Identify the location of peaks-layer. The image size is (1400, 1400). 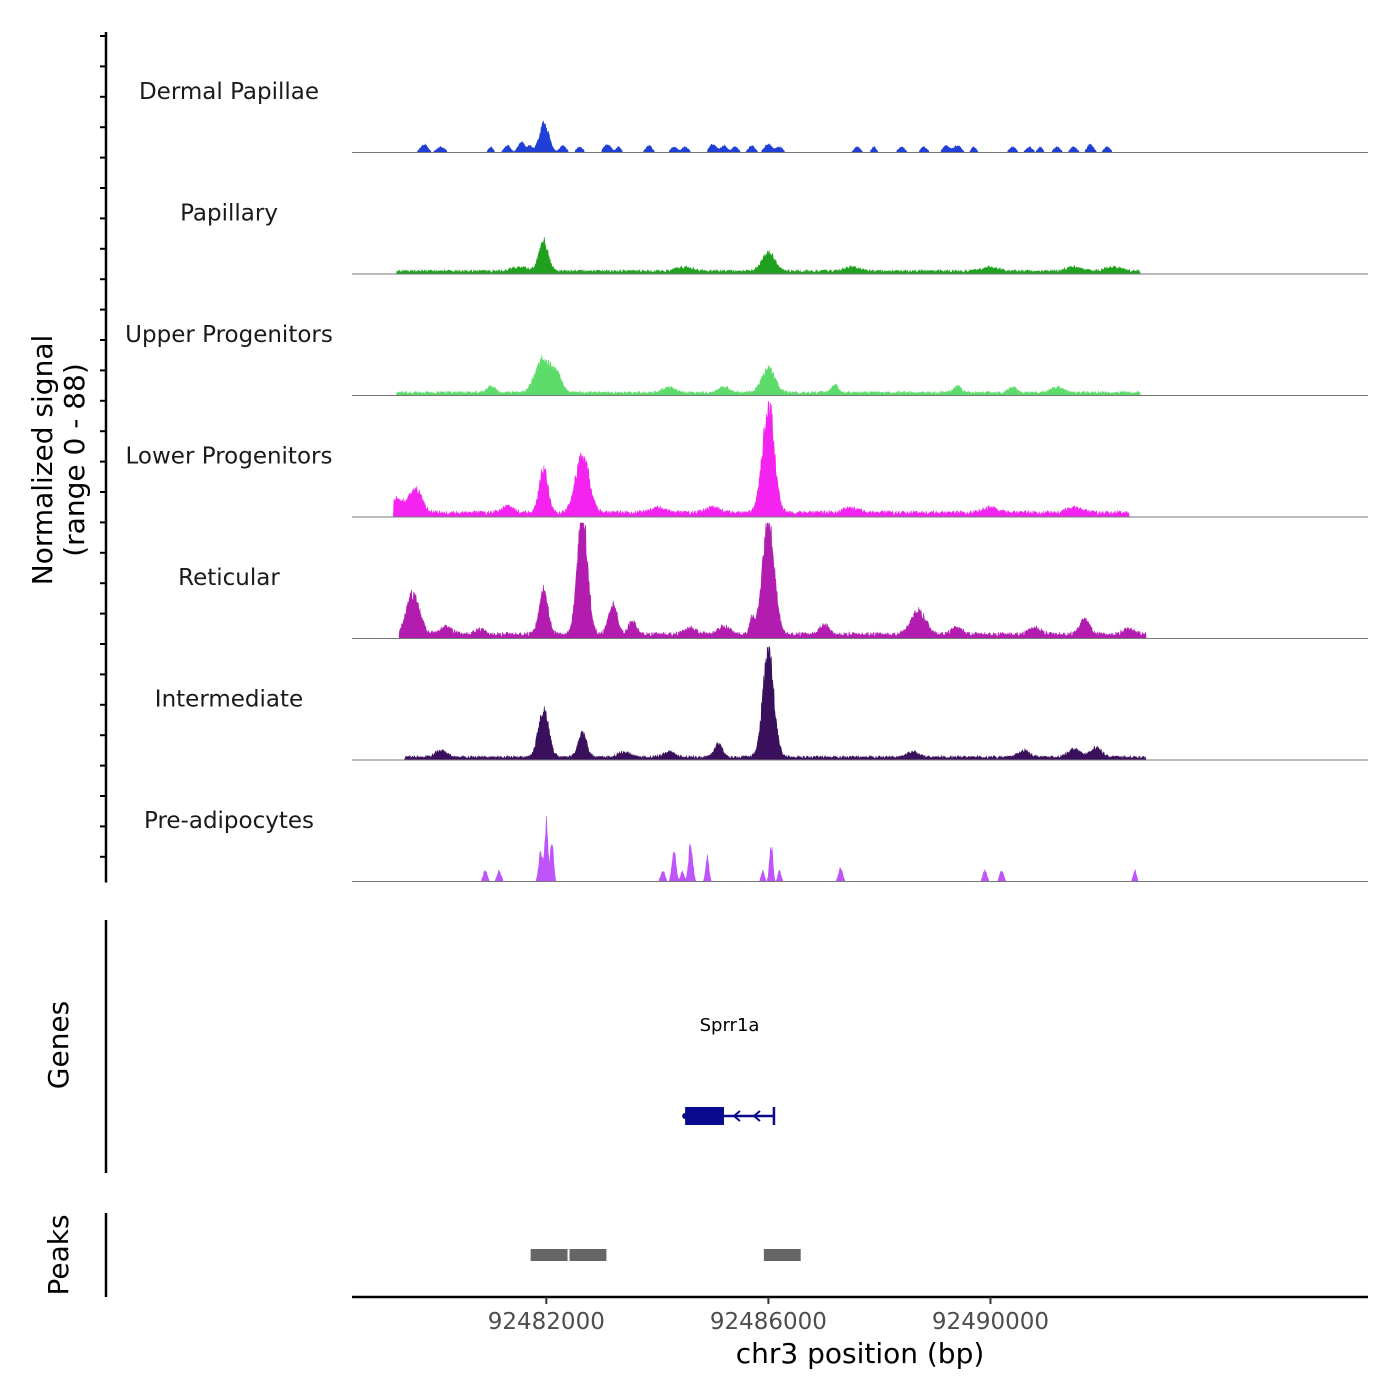
(665, 1255).